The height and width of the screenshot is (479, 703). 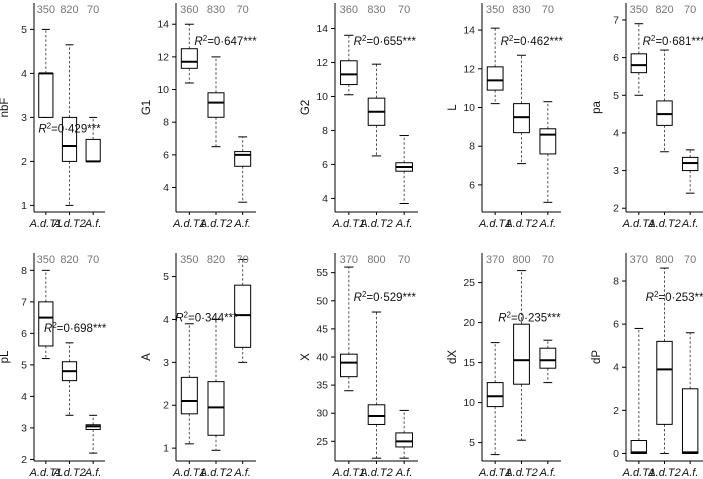 I want to click on y-axis-label: nbF, so click(x=5, y=108).